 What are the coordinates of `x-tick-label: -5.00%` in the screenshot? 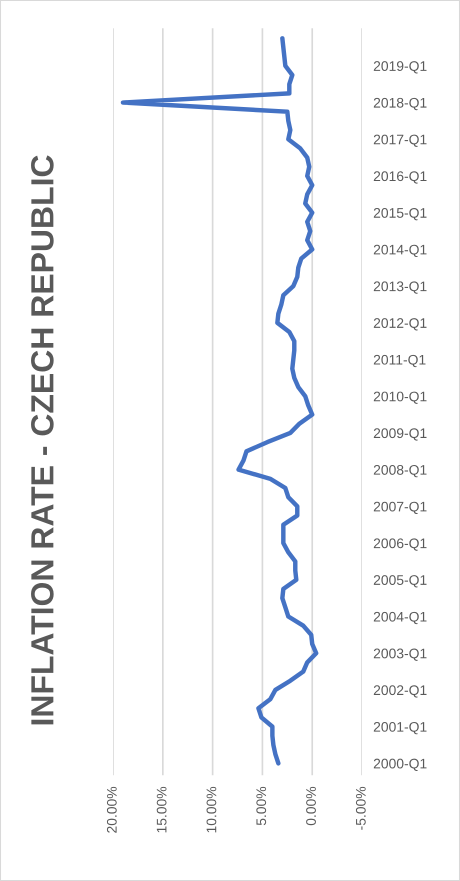 It's located at (361, 808).